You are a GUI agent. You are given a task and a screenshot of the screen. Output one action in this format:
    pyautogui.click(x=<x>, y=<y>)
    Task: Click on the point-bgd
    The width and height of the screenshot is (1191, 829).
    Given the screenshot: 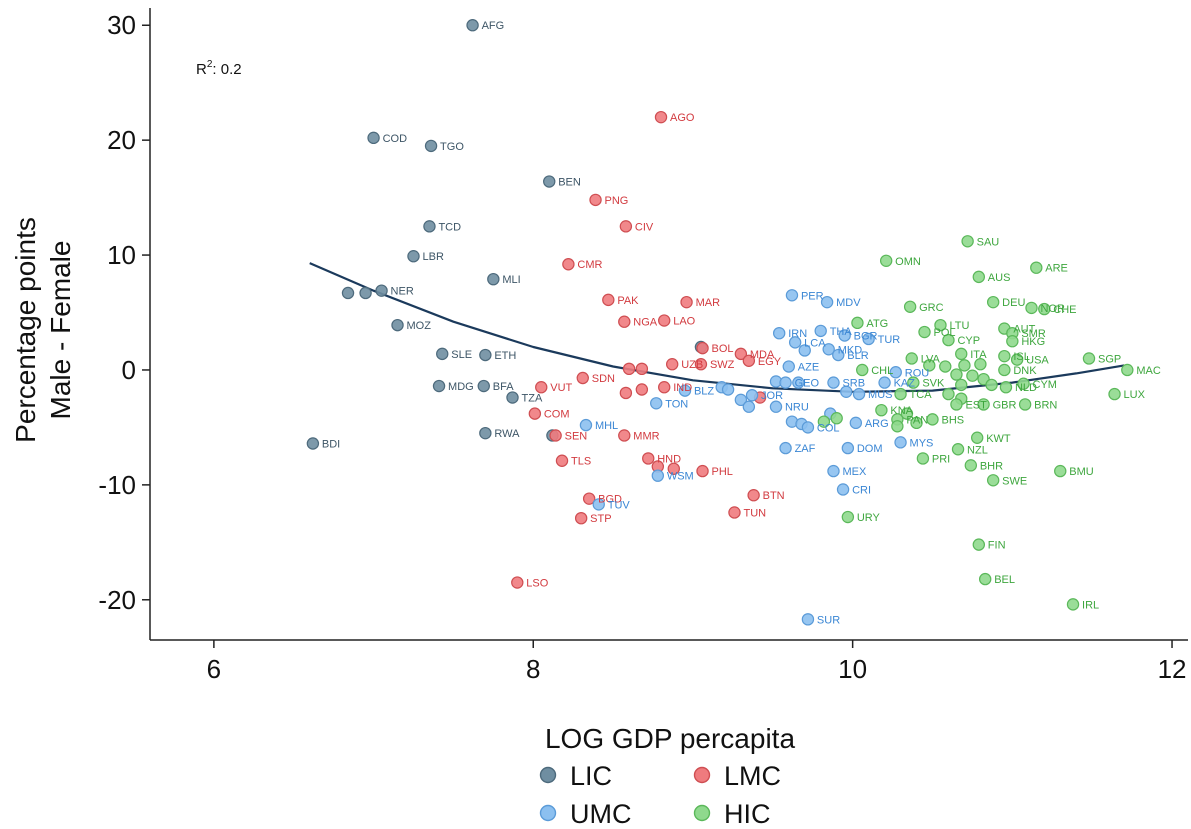 What is the action you would take?
    pyautogui.click(x=589, y=498)
    